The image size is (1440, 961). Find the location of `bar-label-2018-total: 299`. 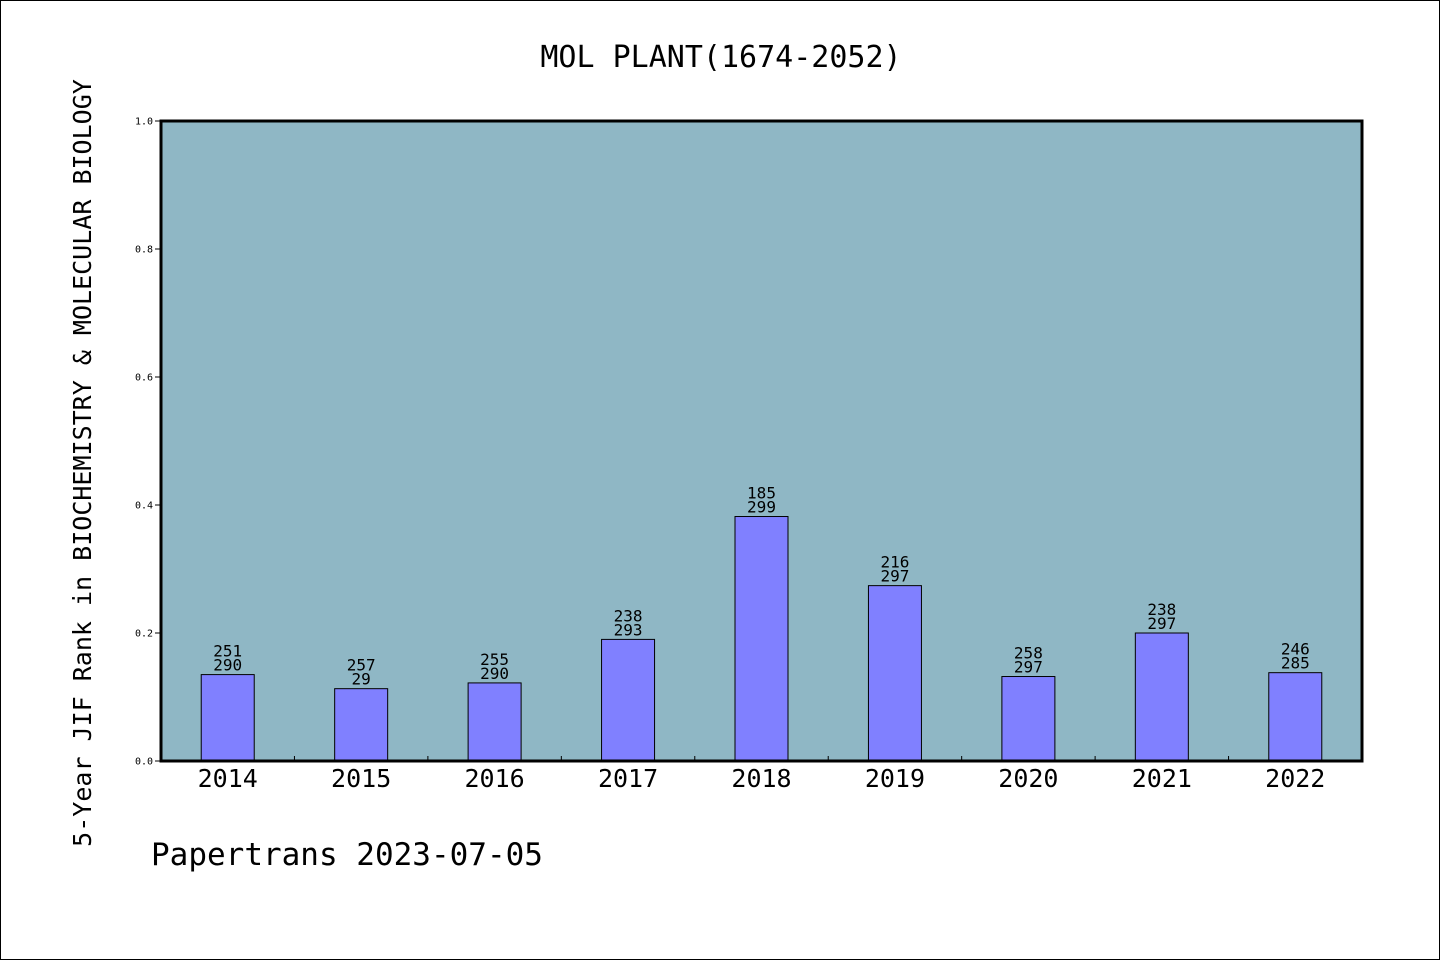

bar-label-2018-total: 299 is located at coordinates (761, 507).